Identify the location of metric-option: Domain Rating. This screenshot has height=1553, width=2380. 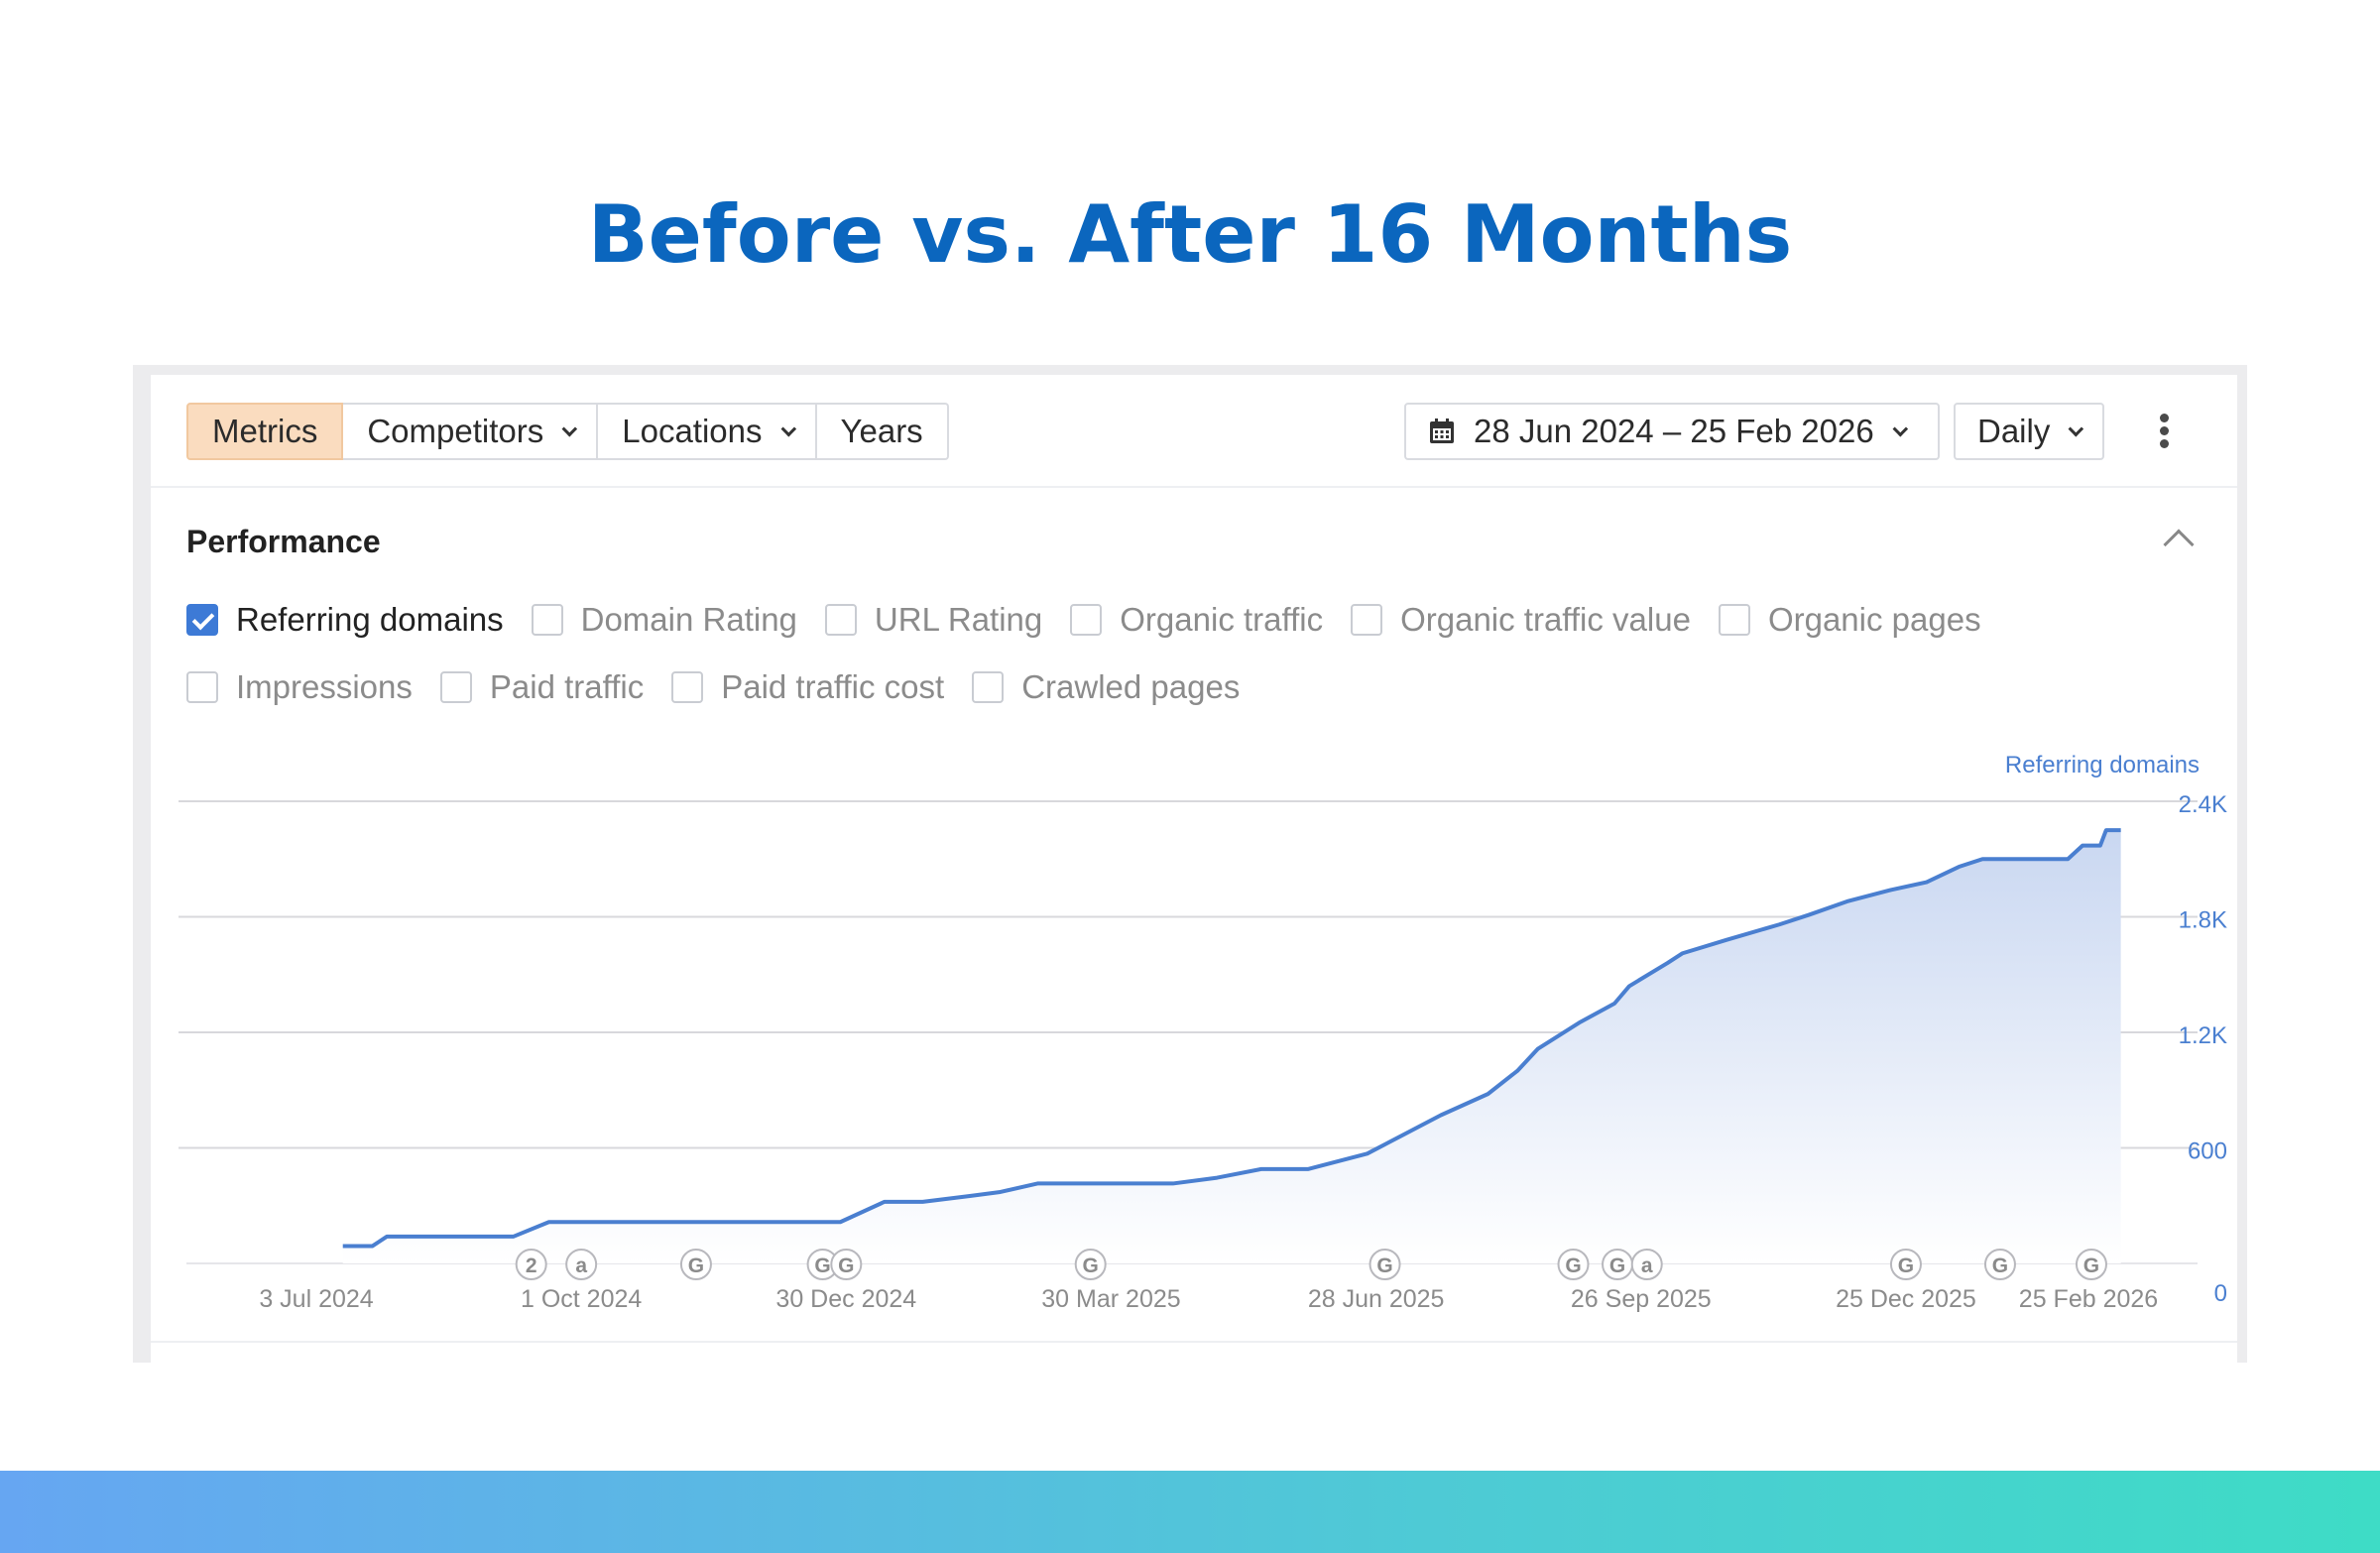
(664, 620).